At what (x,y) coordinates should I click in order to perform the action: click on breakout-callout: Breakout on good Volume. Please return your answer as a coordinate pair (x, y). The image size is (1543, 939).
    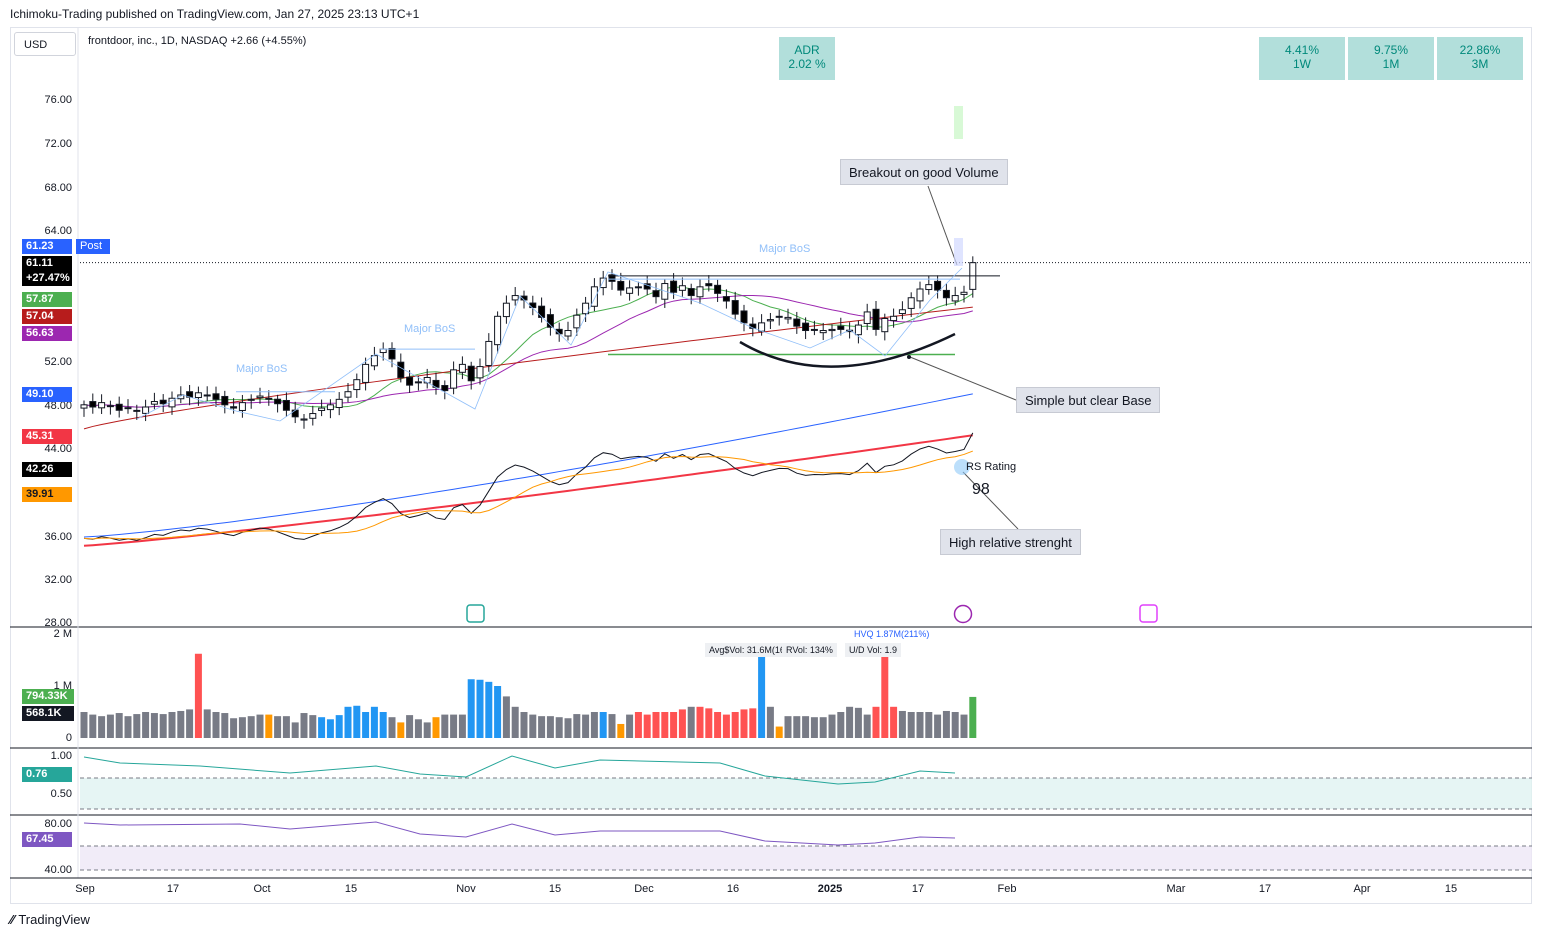
    Looking at the image, I should click on (924, 172).